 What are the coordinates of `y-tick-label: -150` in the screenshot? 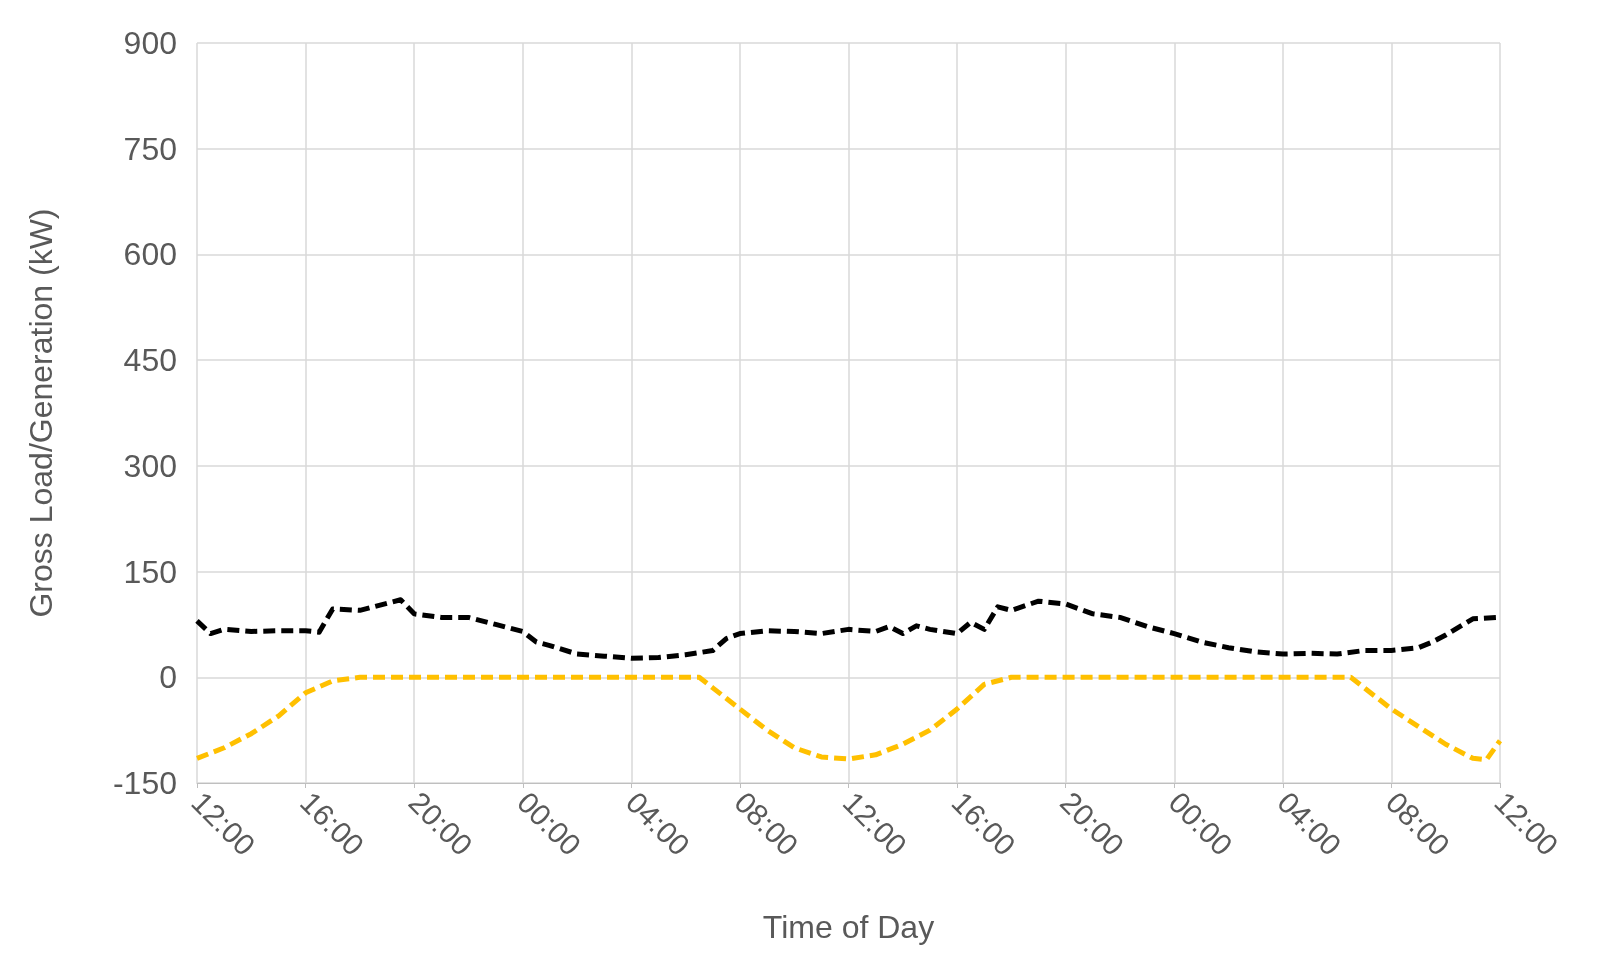 It's located at (144, 783).